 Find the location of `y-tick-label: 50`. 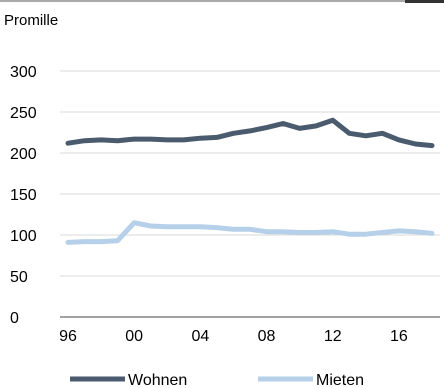

y-tick-label: 50 is located at coordinates (19, 277).